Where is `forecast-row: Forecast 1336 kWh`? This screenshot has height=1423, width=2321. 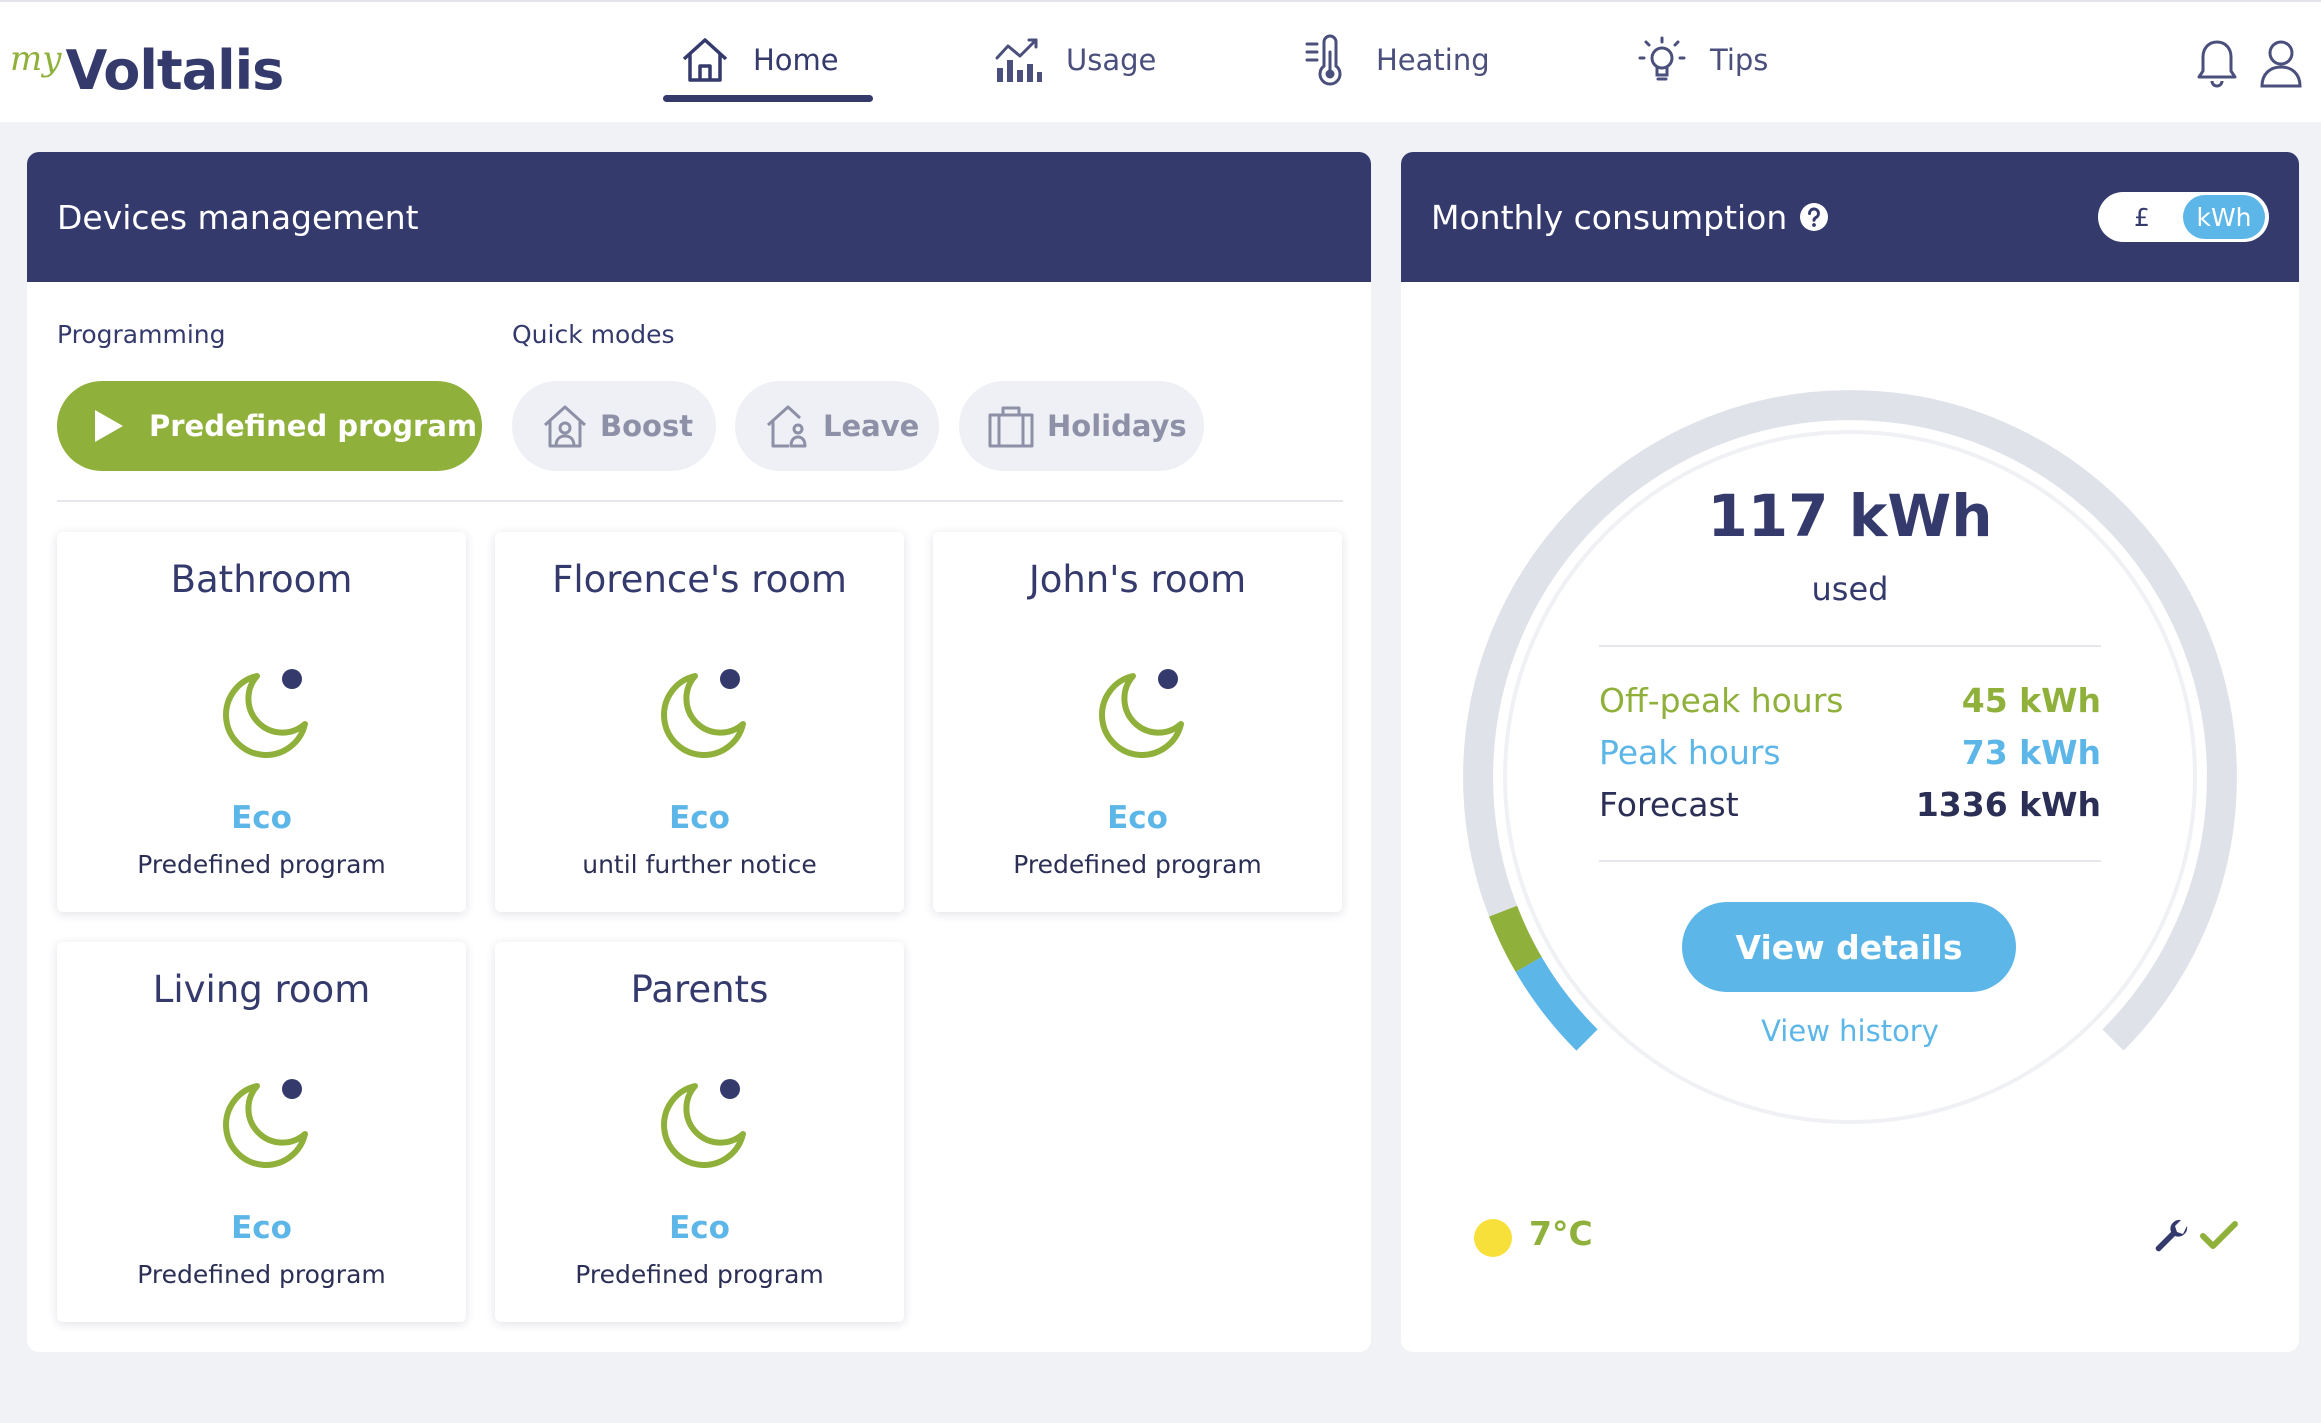
forecast-row: Forecast 1336 kWh is located at coordinates (1850, 804).